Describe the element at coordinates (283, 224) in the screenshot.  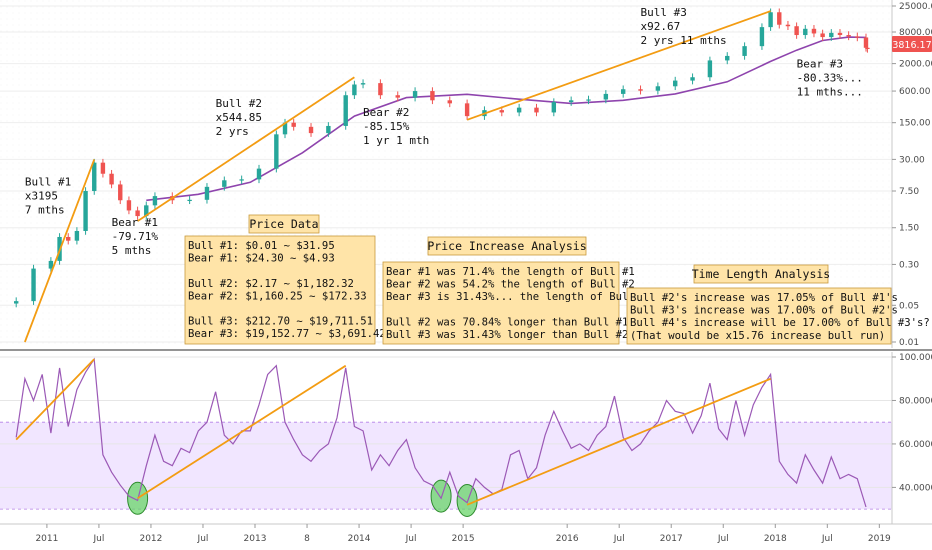
I see `info-box-title: Price Data` at that location.